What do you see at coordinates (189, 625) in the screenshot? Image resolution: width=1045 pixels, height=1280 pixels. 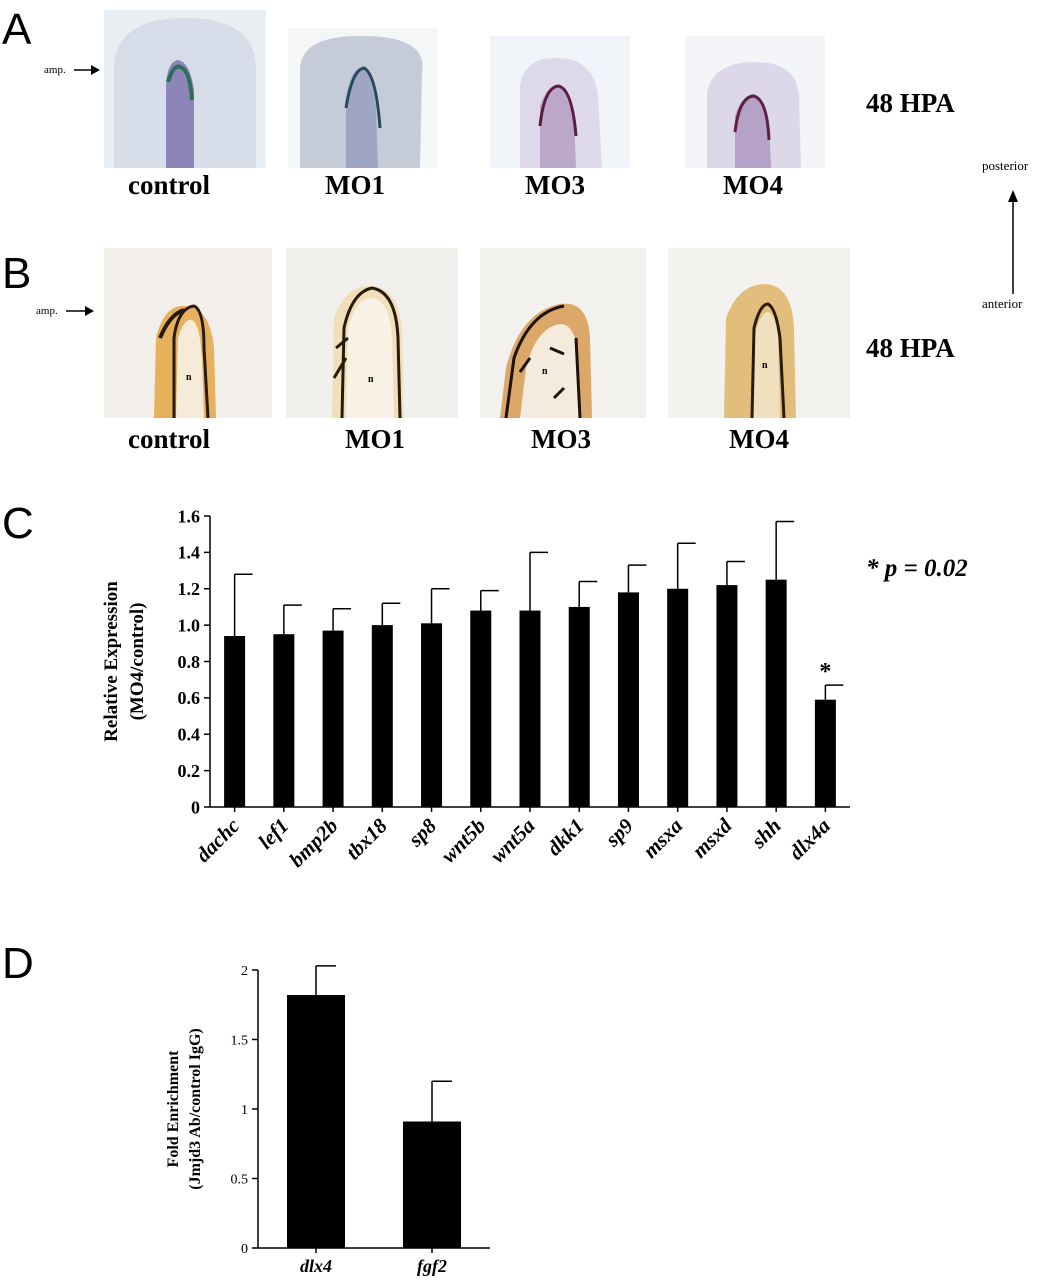 I see `y-tick-label: 1.0` at bounding box center [189, 625].